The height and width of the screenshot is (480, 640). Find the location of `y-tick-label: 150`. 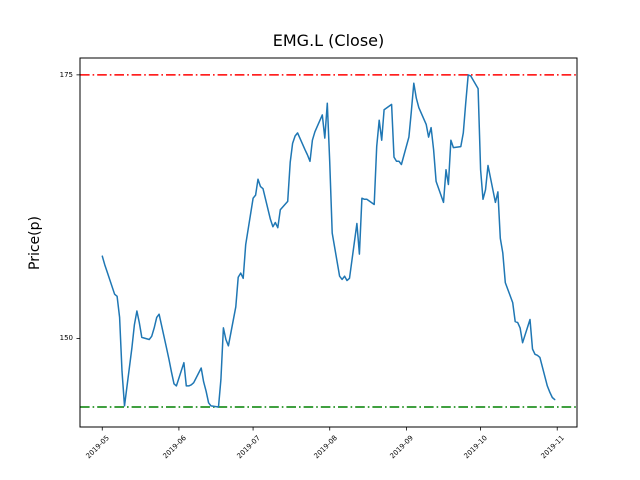

y-tick-label: 150 is located at coordinates (66, 338).